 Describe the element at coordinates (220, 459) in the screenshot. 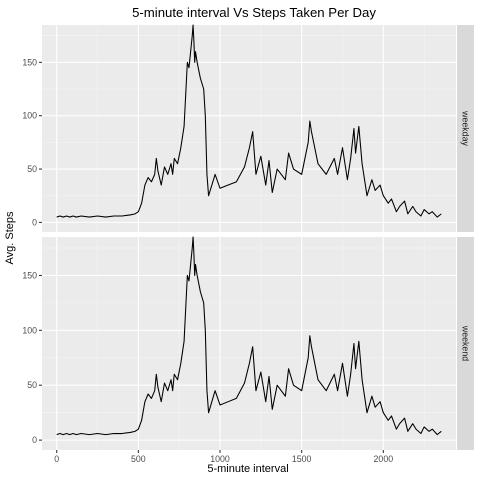

I see `x-tick-label: 1000` at that location.